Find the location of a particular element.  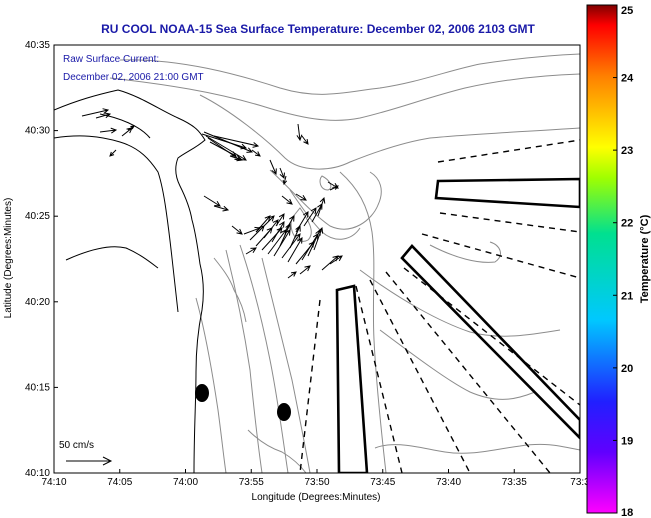

current-note-line1: Raw Surface Current: is located at coordinates (111, 59).